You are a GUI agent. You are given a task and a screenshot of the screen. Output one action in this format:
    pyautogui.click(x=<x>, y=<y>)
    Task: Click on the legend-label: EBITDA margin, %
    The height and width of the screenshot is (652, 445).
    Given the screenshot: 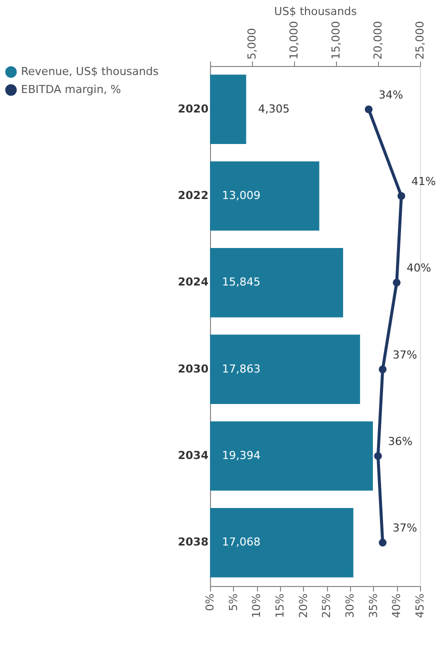 What is the action you would take?
    pyautogui.click(x=71, y=89)
    